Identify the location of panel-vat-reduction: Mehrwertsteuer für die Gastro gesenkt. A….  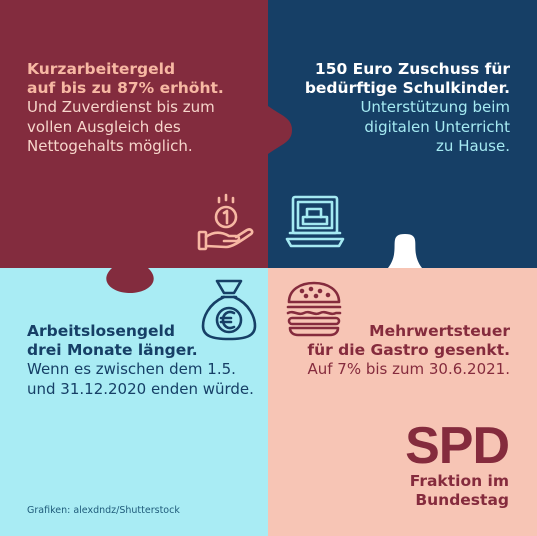
(385, 351).